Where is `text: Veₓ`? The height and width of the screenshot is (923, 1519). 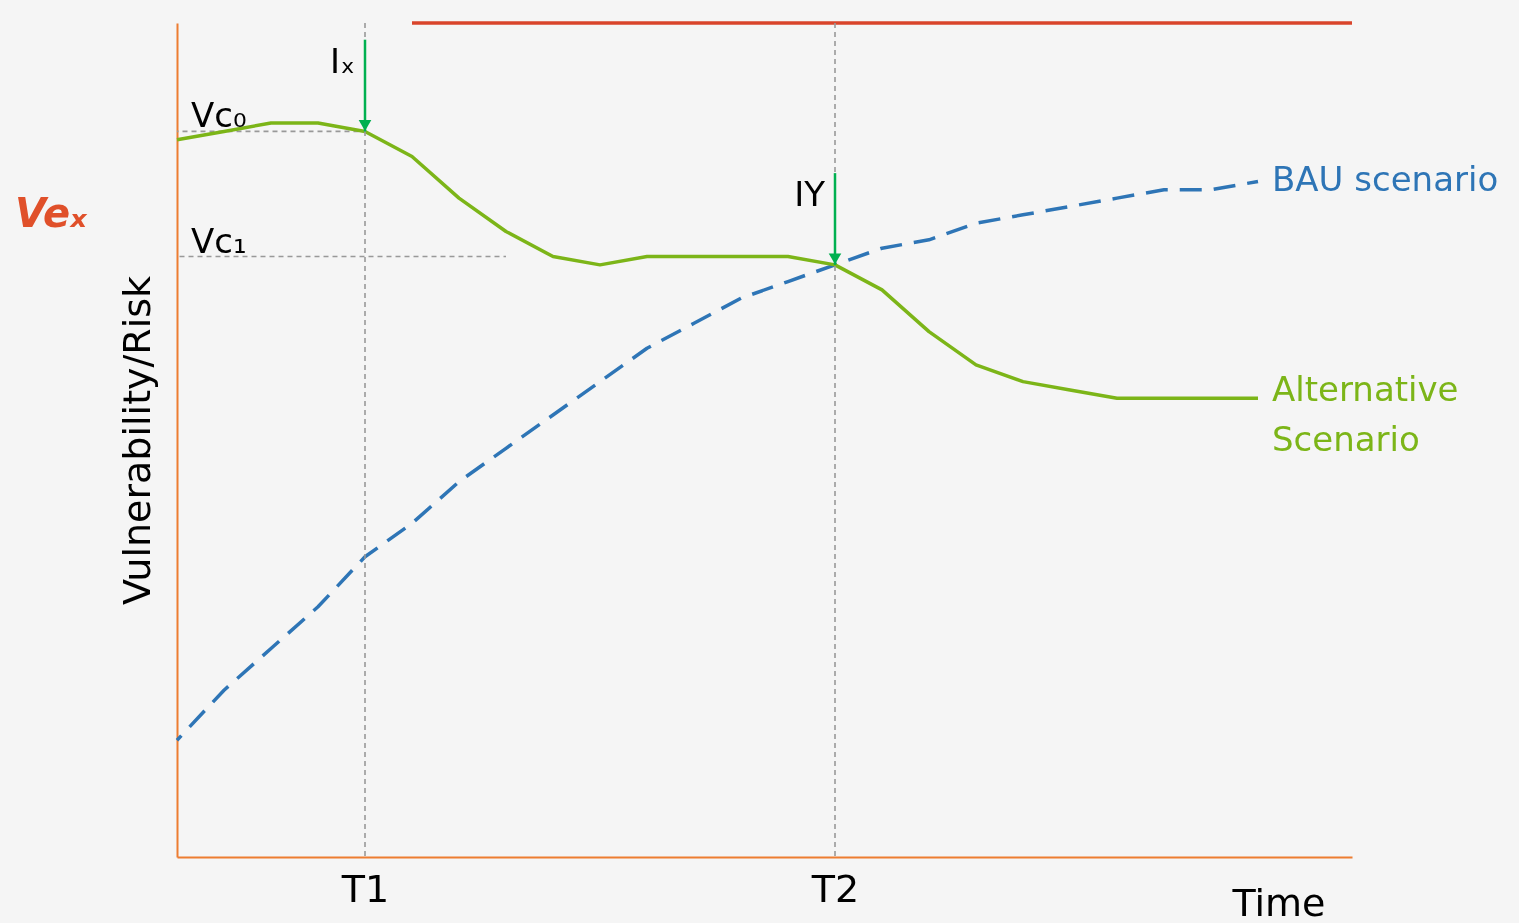 text: Veₓ is located at coordinates (52, 213).